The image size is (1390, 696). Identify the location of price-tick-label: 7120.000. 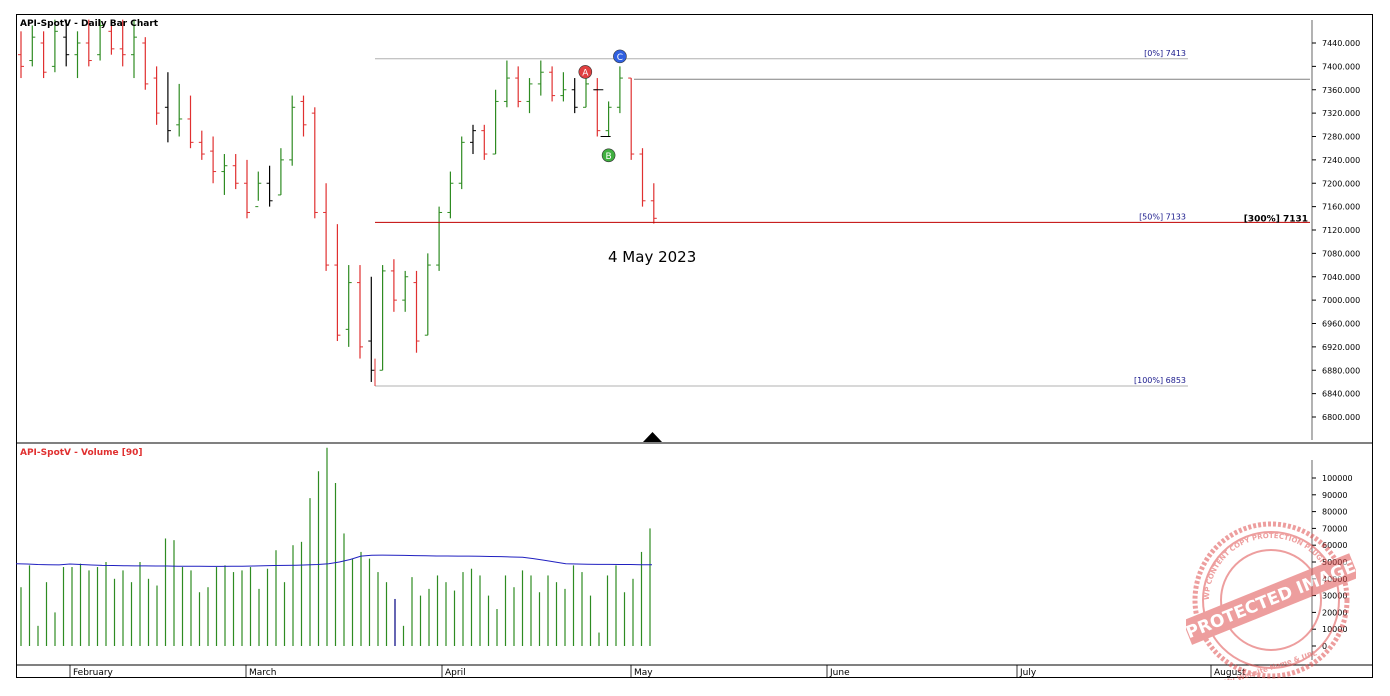
(1341, 230).